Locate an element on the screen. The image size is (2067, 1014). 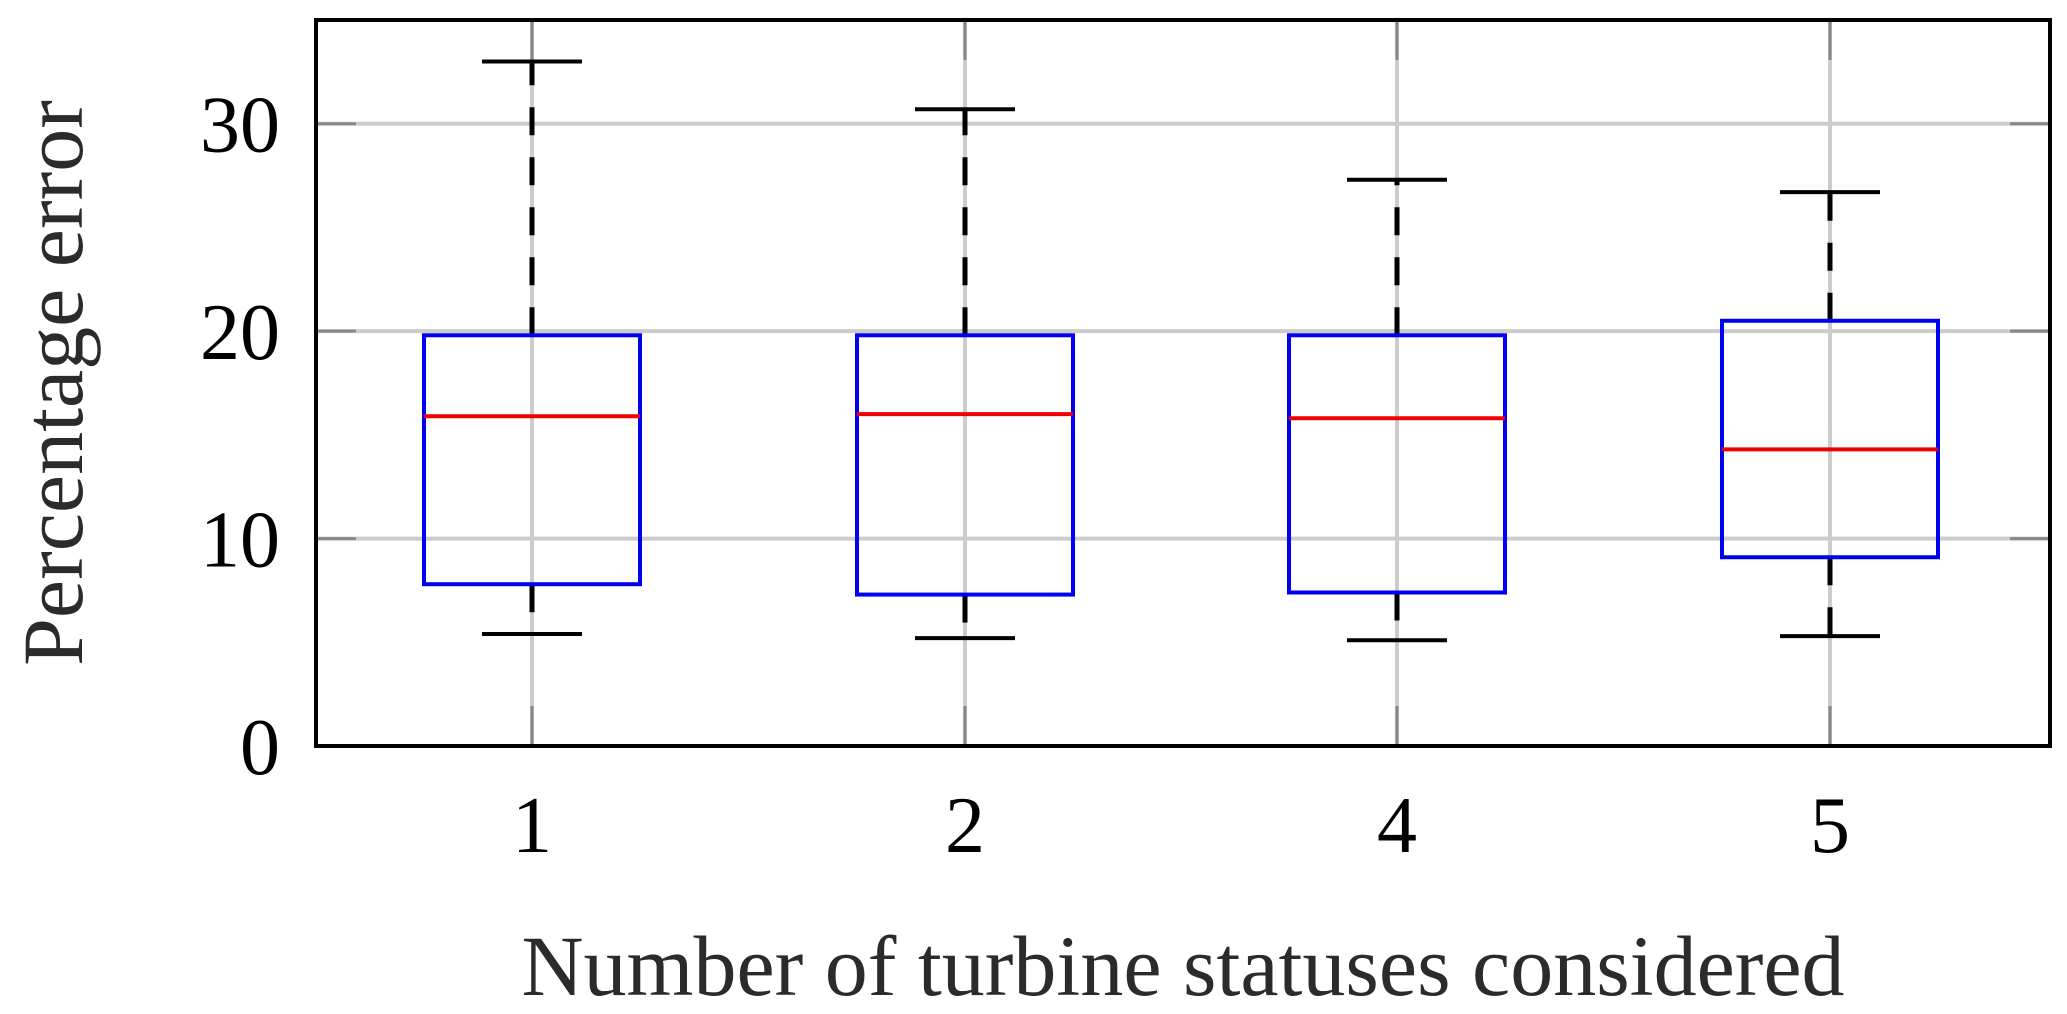
x-tick-label: 5 is located at coordinates (1830, 826).